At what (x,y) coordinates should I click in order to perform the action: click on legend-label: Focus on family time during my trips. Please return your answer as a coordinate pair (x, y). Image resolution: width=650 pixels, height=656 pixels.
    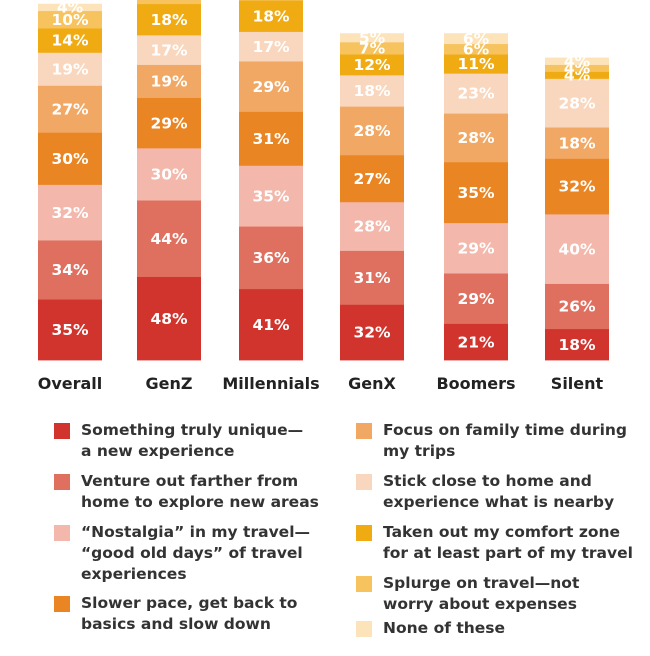
    Looking at the image, I should click on (505, 440).